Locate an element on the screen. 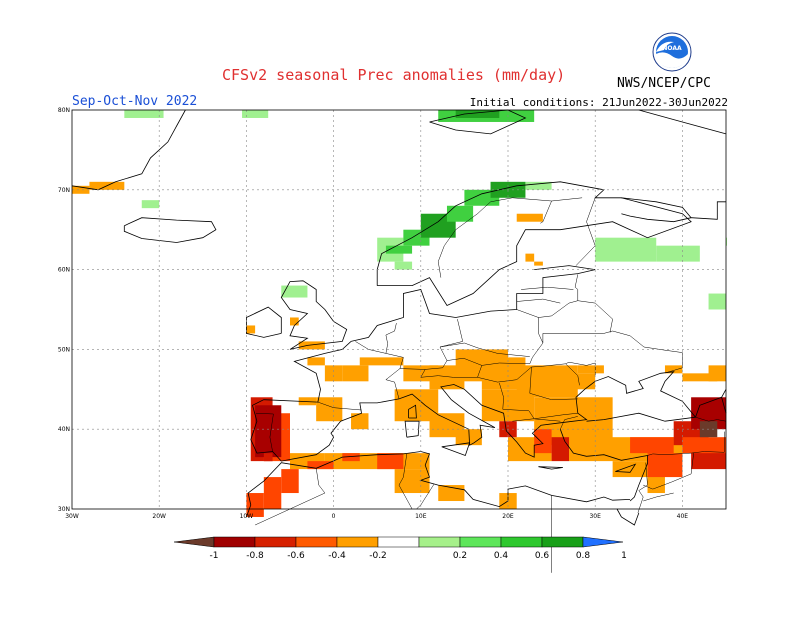 This screenshot has height=618, width=800. colorbar-label: 0.4 is located at coordinates (501, 556).